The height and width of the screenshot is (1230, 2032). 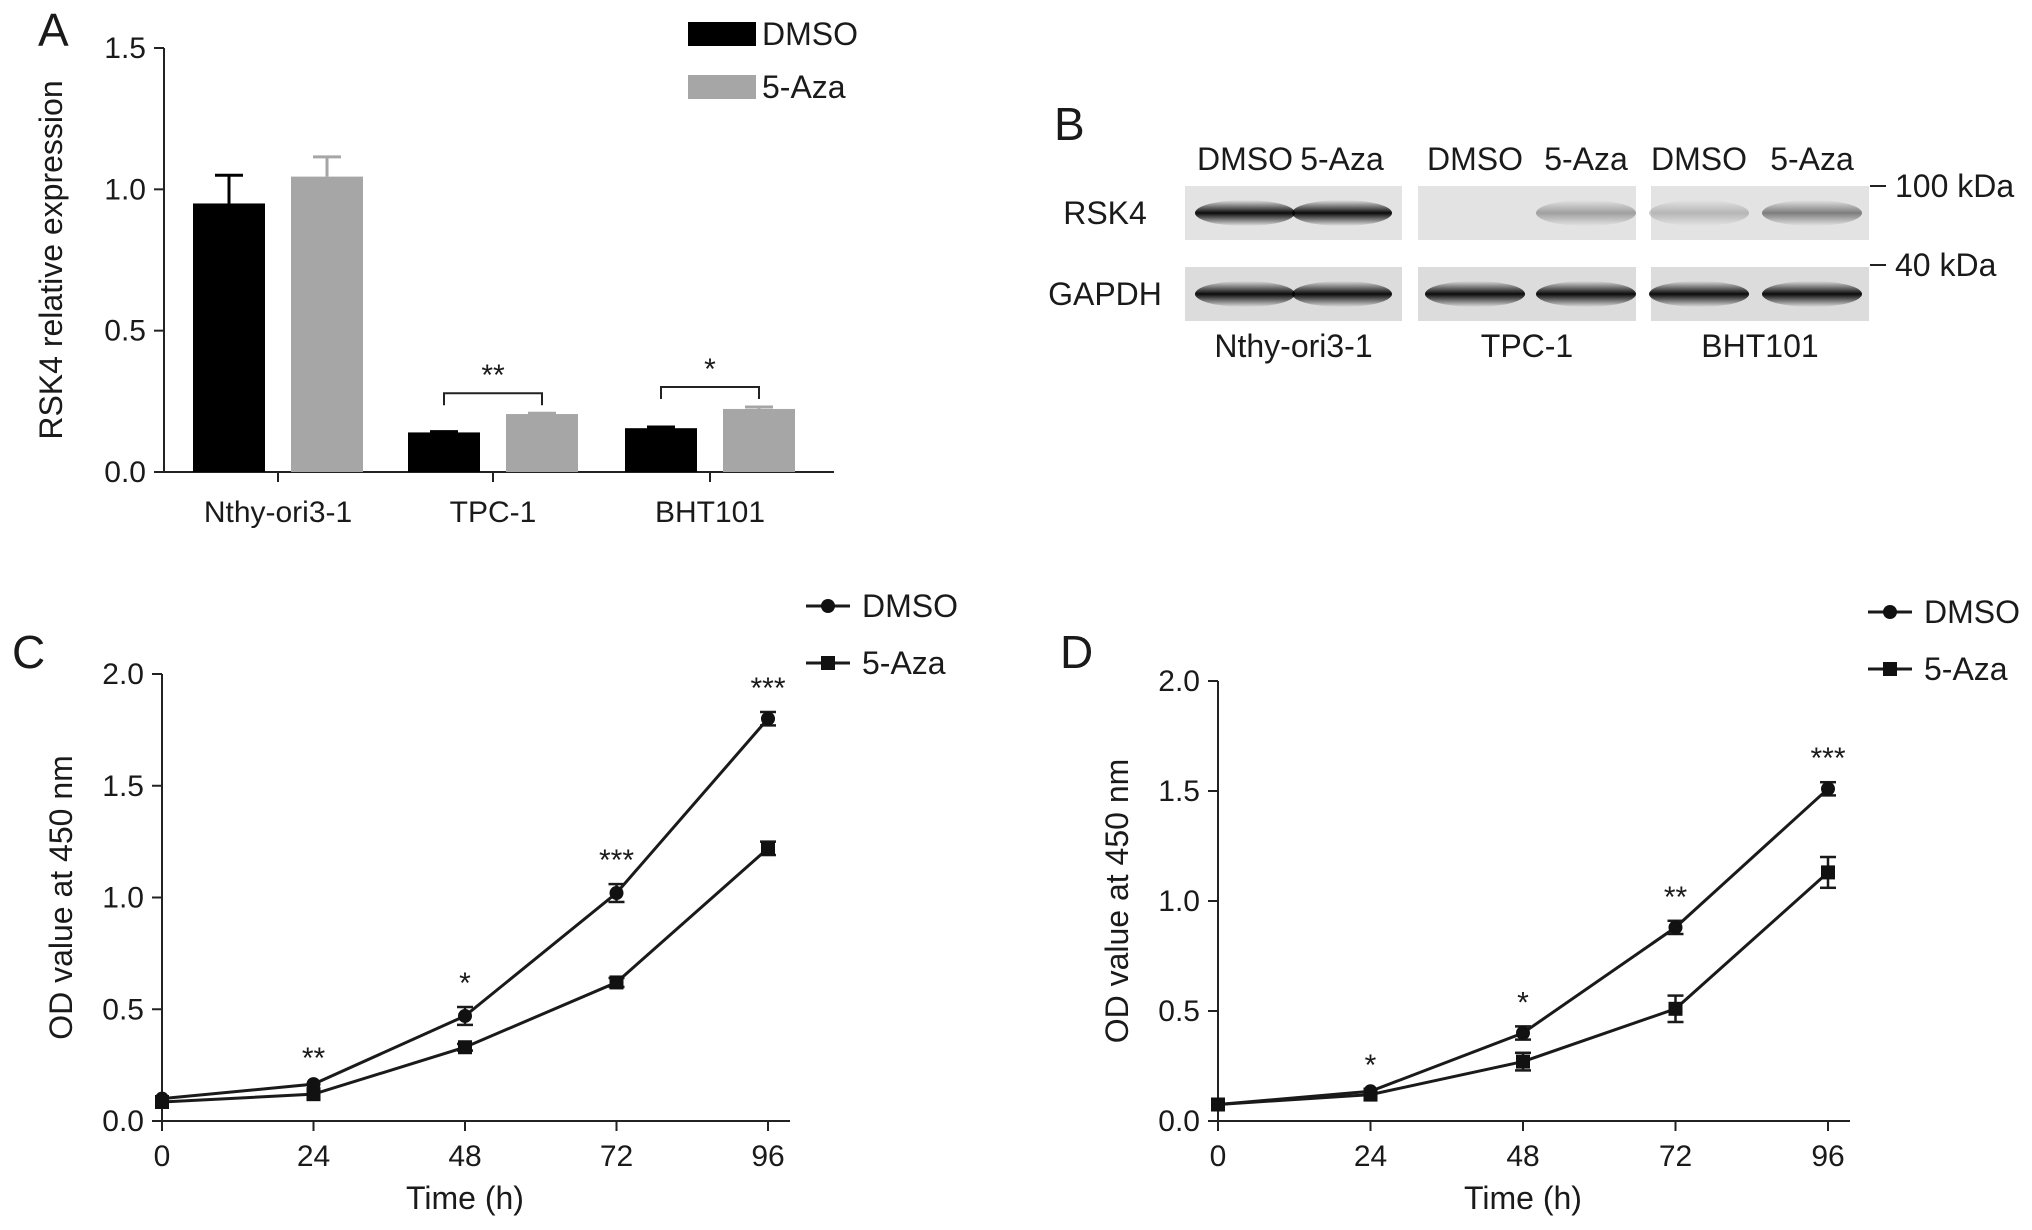 What do you see at coordinates (1954, 186) in the screenshot?
I see `marker-label-0: 100 kDa` at bounding box center [1954, 186].